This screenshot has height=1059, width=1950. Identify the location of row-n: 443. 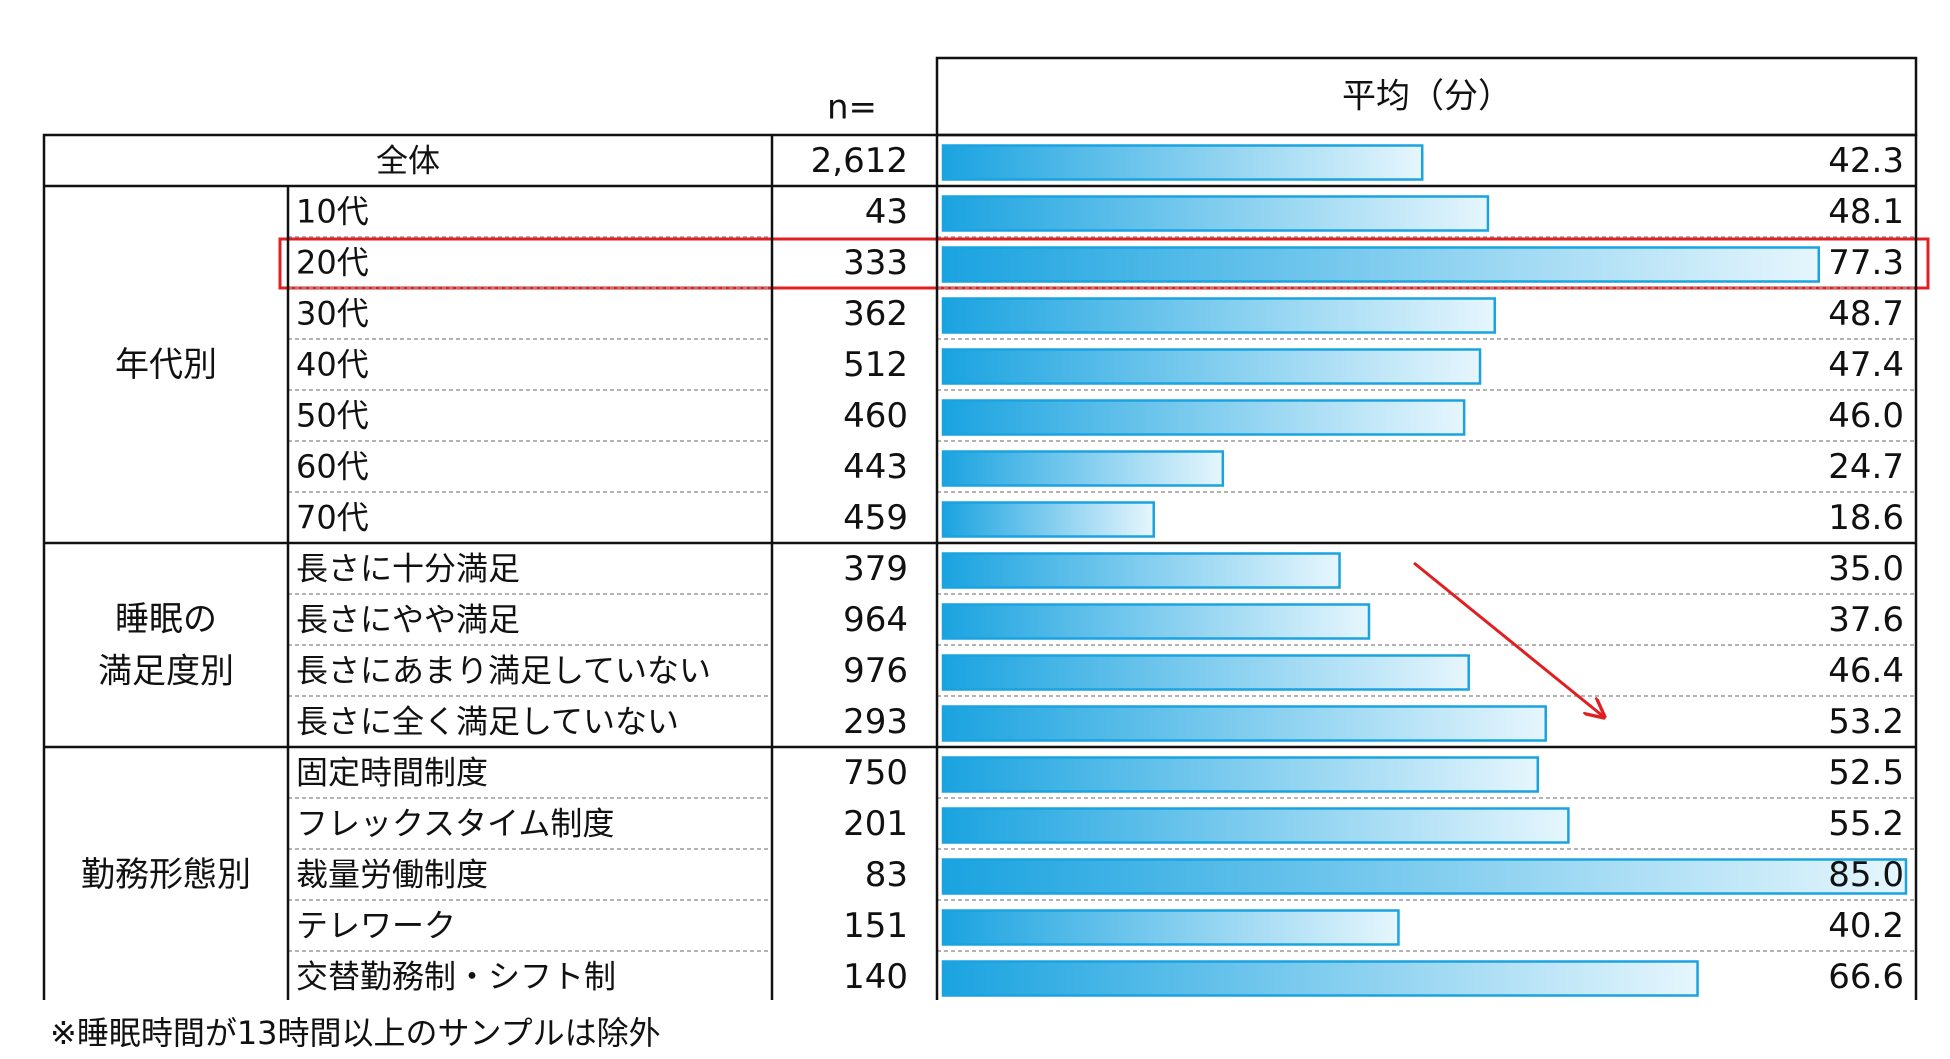
(875, 467).